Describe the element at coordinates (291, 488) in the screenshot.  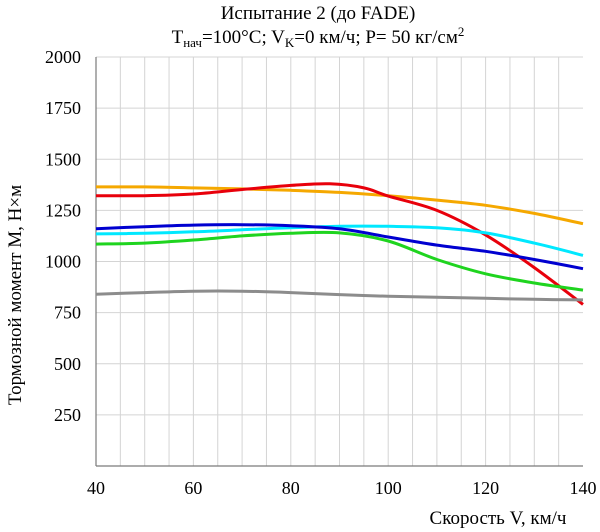
I see `x-tick-label: 80` at that location.